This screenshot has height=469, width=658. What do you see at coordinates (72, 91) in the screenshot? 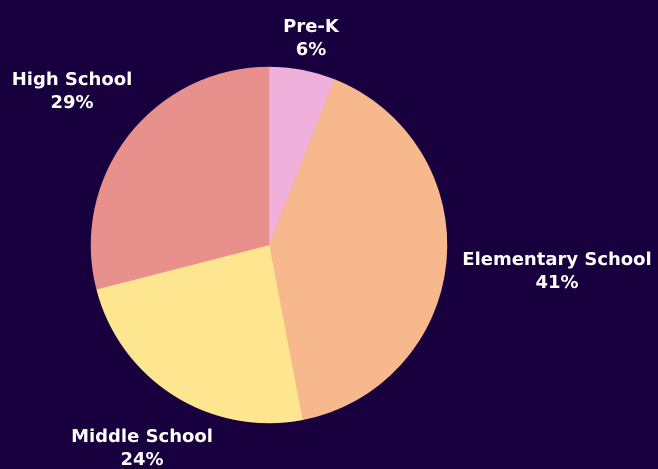
I see `slice-label-high-school: High School 29%` at bounding box center [72, 91].